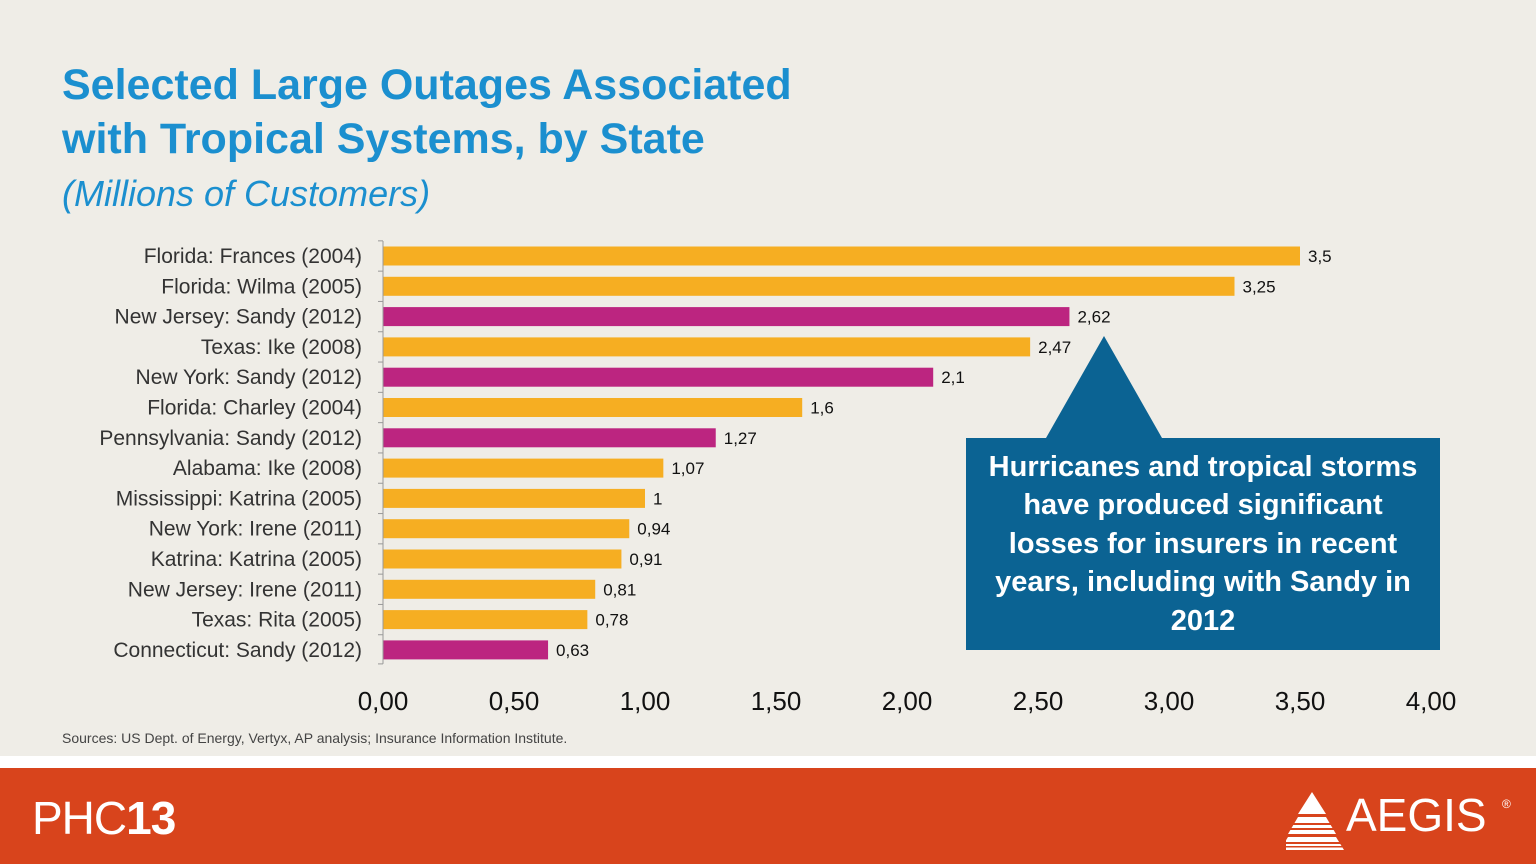 This screenshot has height=864, width=1536. I want to click on value-label: 3,5, so click(1320, 256).